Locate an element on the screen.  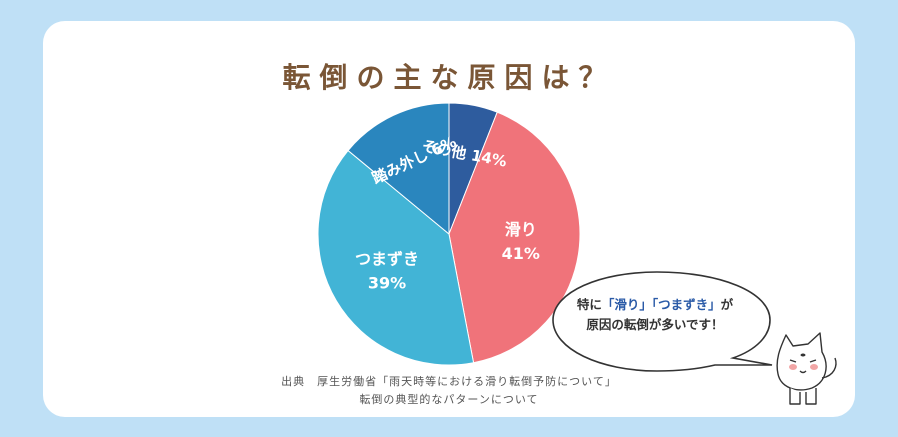
bubble-suffix: が is located at coordinates (727, 304).